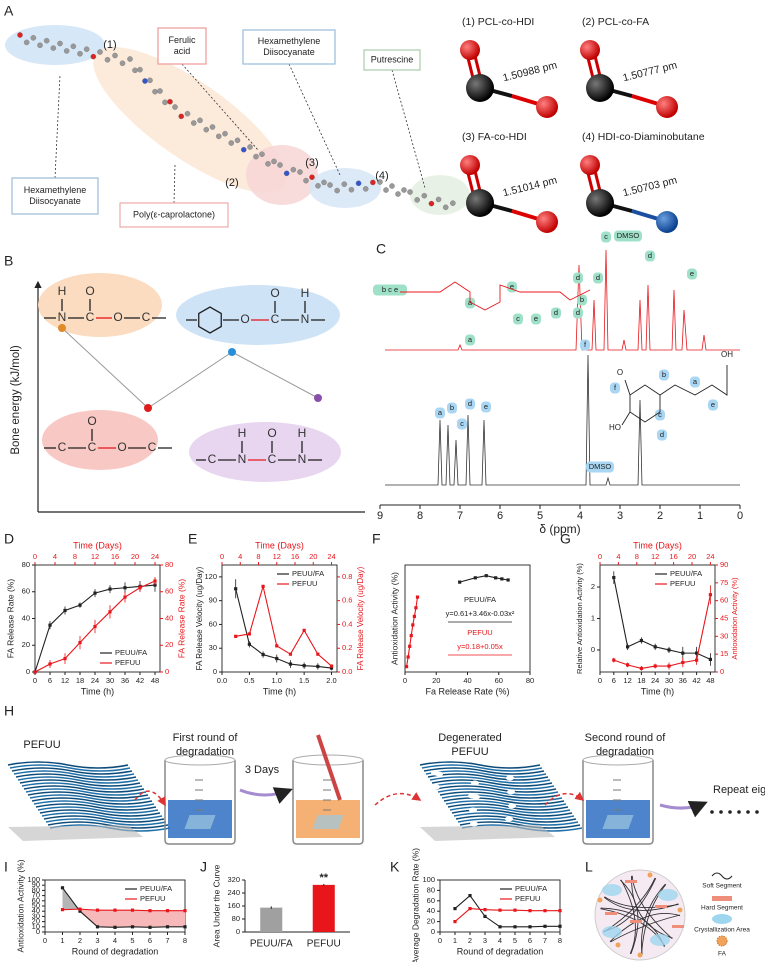 This screenshot has width=765, height=962. Describe the element at coordinates (347, 600) in the screenshot. I see `y2-tick-label: 0.6` at that location.